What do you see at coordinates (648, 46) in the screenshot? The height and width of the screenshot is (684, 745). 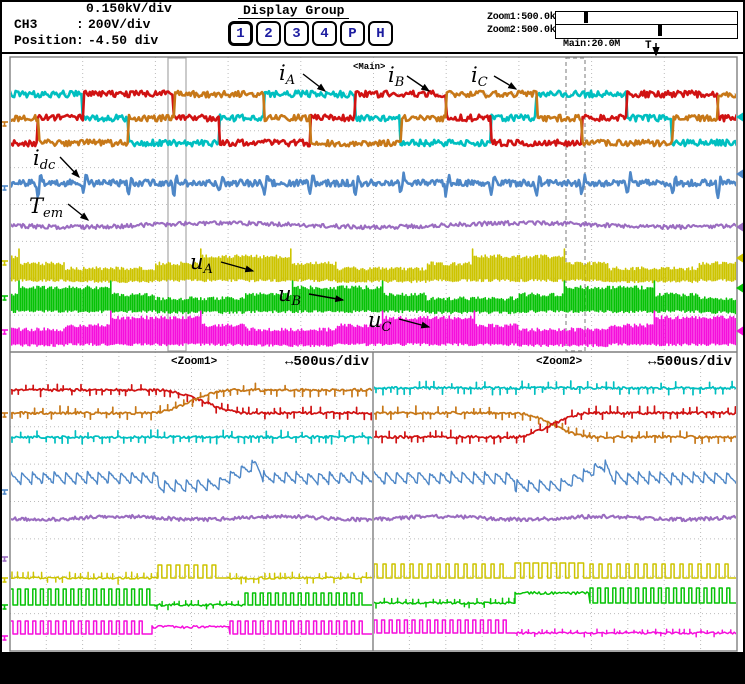 I see `trigger-marker-label: T` at bounding box center [648, 46].